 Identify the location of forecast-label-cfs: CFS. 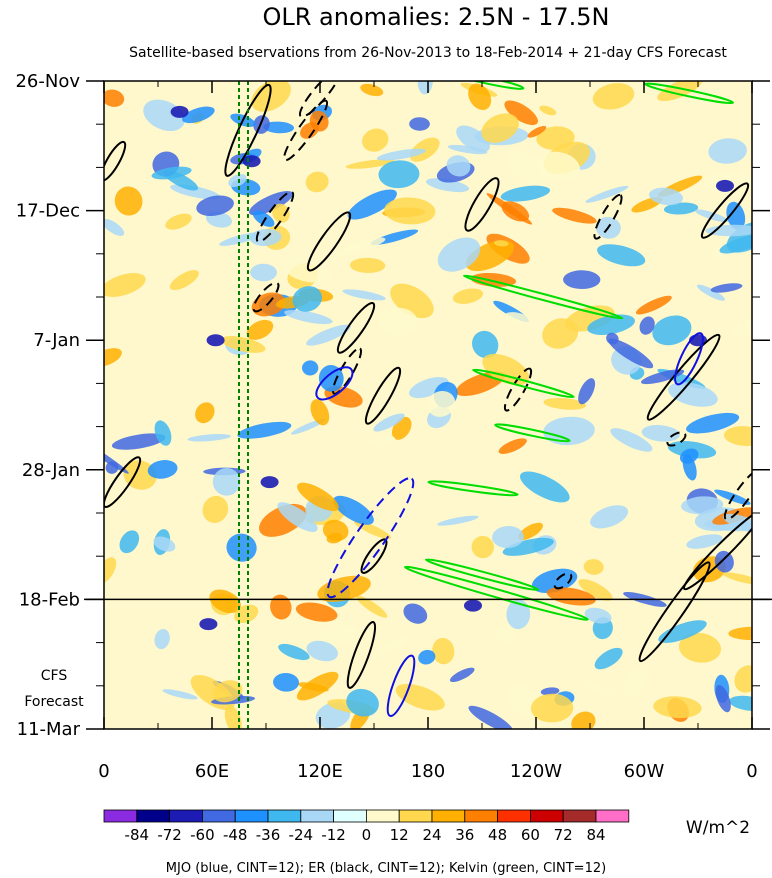
(54, 676).